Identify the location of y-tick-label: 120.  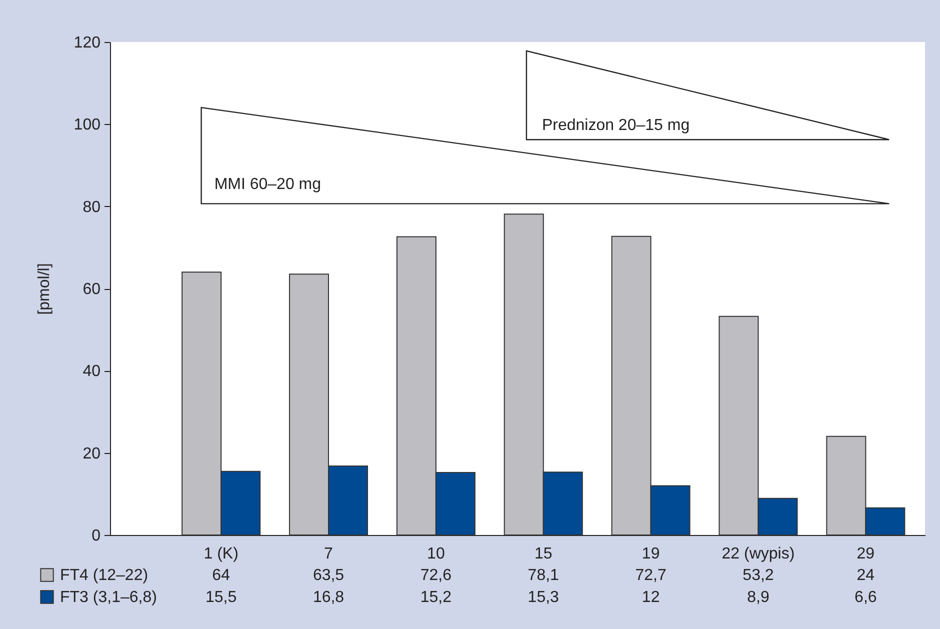
(87, 43).